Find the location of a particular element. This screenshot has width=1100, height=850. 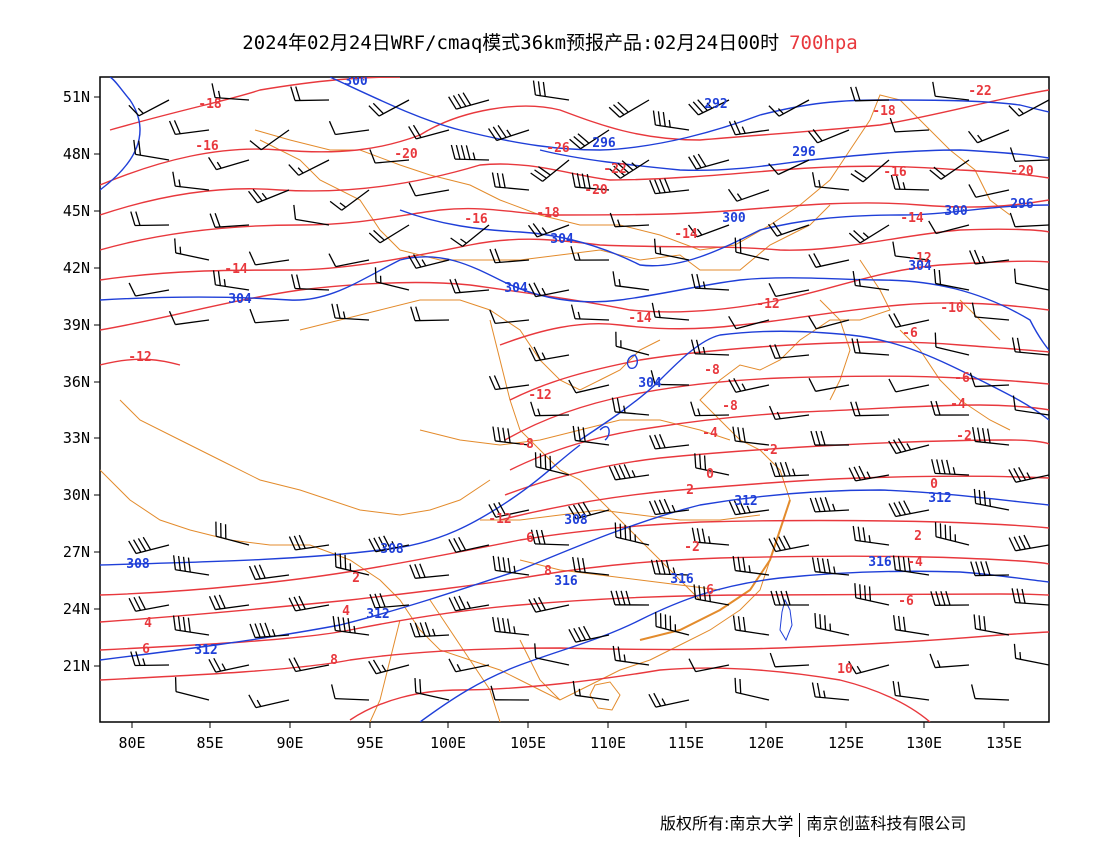

lon-tick-label: 110E is located at coordinates (608, 743).